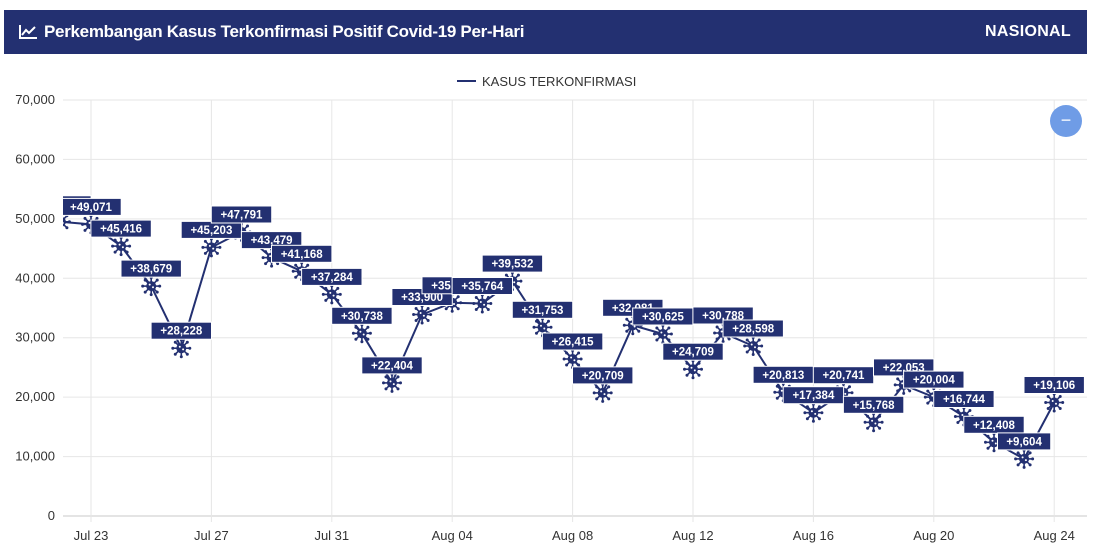 The height and width of the screenshot is (552, 1093). I want to click on data-label: +38,679, so click(151, 268).